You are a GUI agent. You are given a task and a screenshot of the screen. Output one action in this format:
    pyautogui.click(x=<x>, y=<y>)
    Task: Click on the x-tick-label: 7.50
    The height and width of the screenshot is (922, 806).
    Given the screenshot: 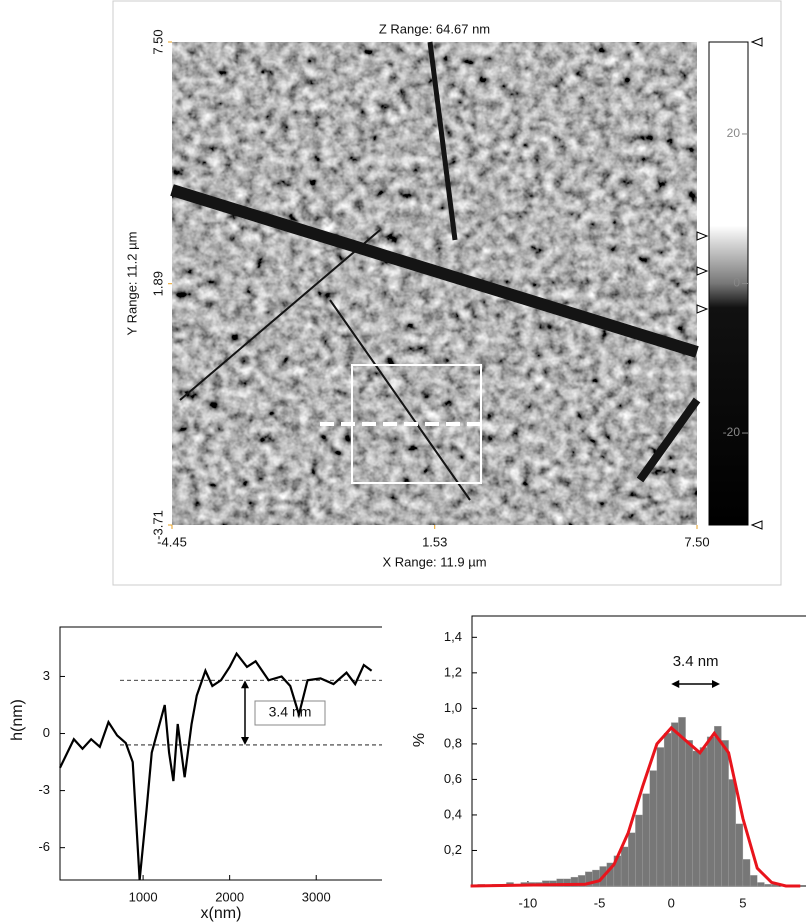 What is the action you would take?
    pyautogui.click(x=696, y=541)
    